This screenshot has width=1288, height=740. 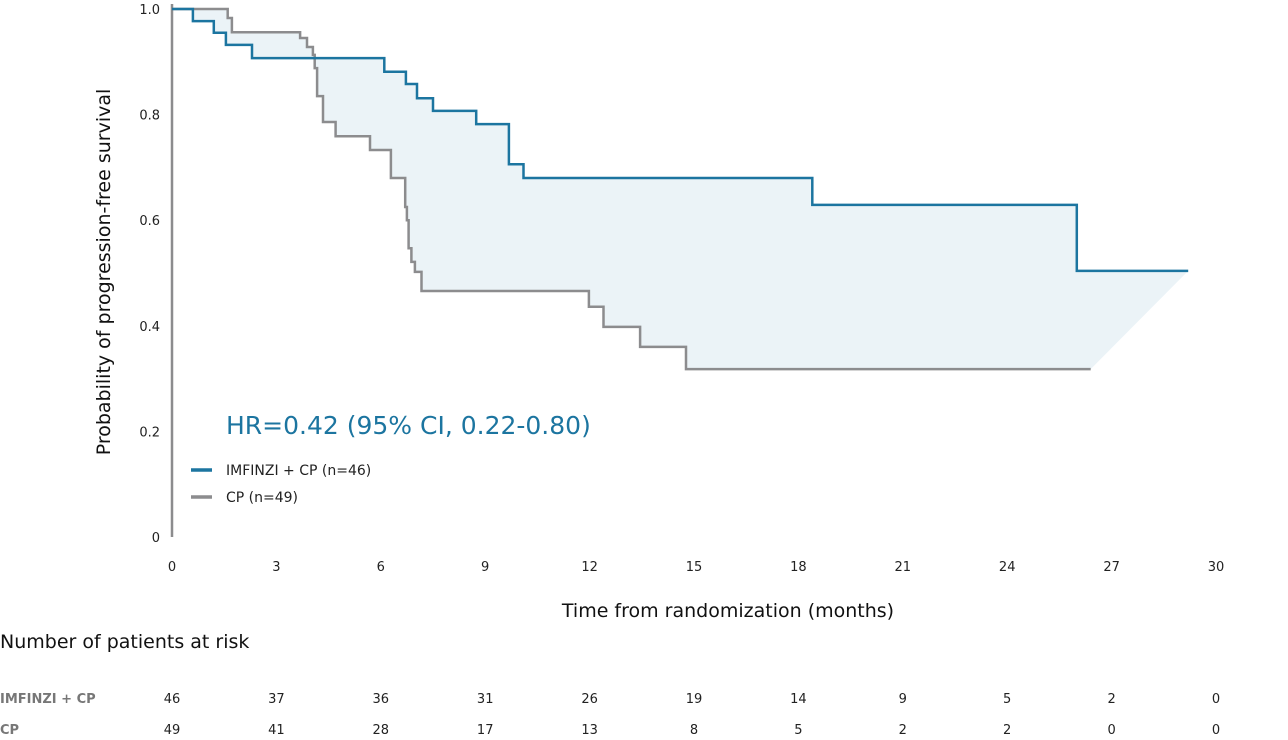 What do you see at coordinates (276, 699) in the screenshot?
I see `risk-value: 37` at bounding box center [276, 699].